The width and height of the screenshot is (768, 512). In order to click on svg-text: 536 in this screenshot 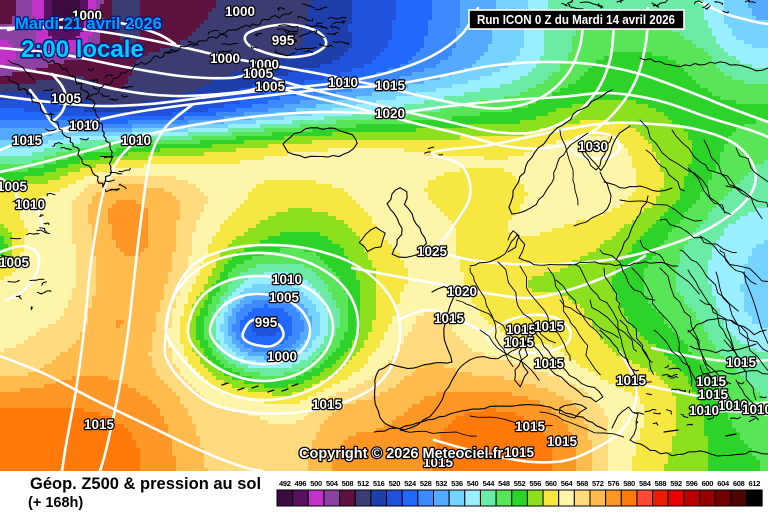, I will do `click(457, 483)`.